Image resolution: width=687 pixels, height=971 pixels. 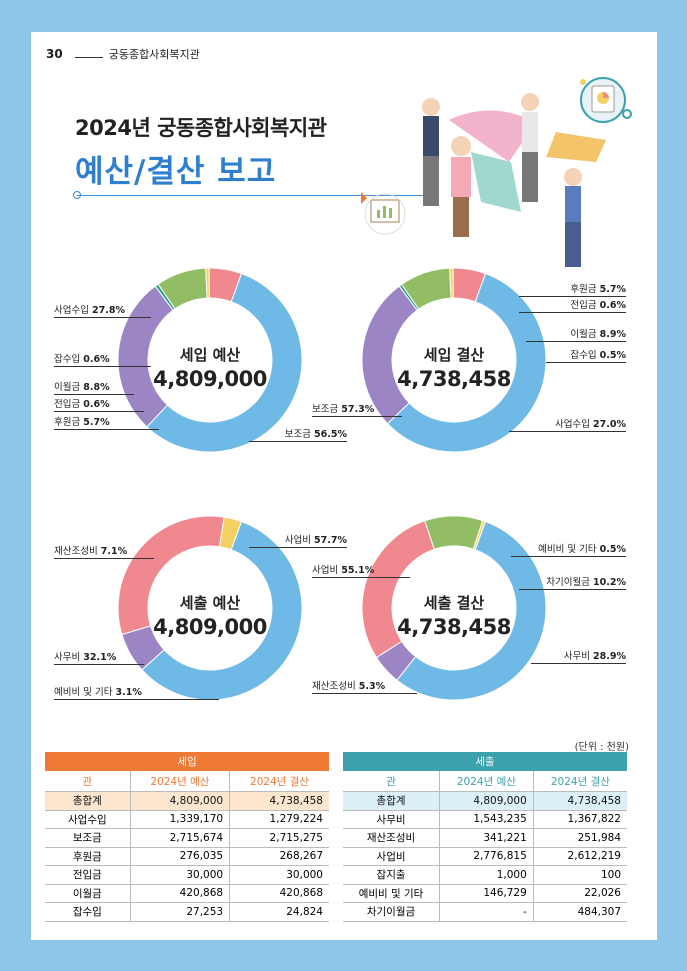 I want to click on row-budget: 1,339,170, so click(x=179, y=819).